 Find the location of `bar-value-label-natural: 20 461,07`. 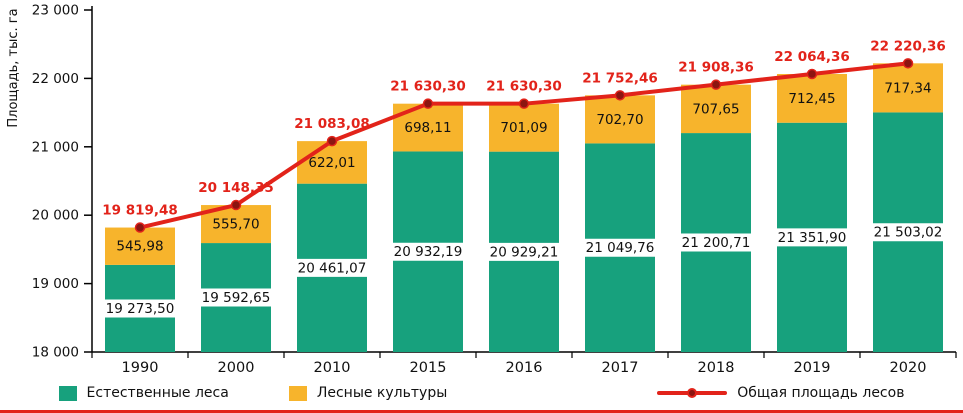

bar-value-label-natural: 20 461,07 is located at coordinates (332, 268).